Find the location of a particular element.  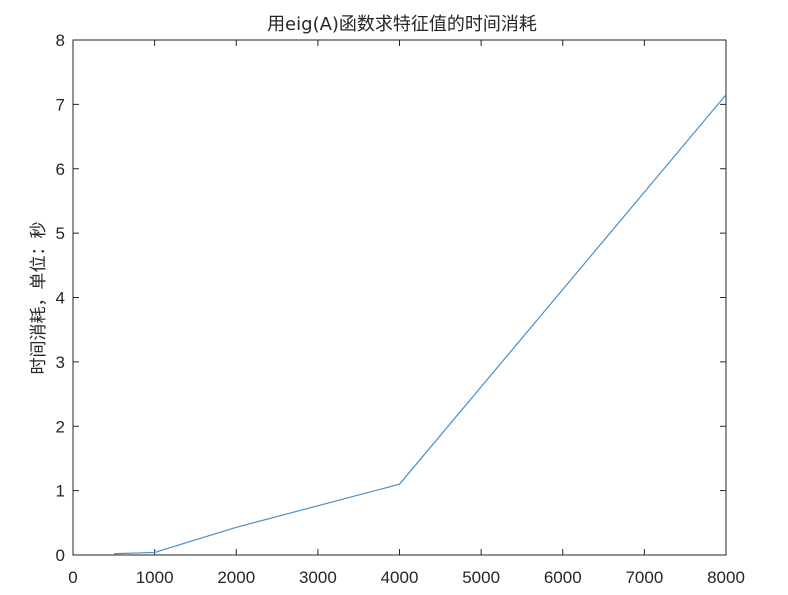

x-tick-label: 8000 is located at coordinates (726, 577).